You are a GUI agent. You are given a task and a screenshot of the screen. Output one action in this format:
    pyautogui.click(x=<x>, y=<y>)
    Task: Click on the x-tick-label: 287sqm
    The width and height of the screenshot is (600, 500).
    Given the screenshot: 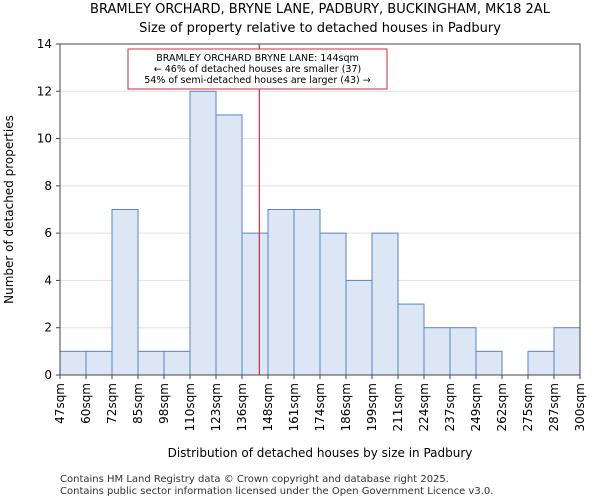 What is the action you would take?
    pyautogui.click(x=554, y=407)
    